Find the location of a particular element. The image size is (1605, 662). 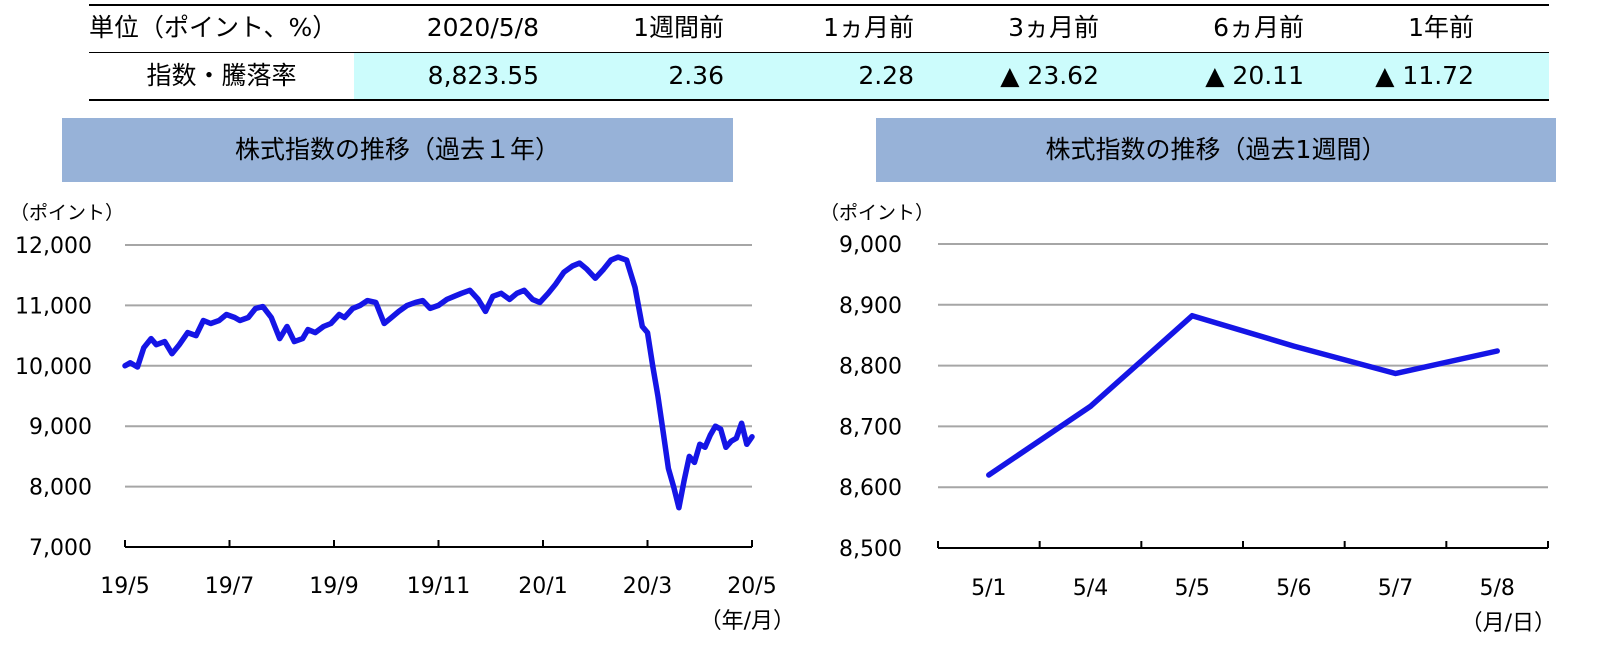

header-3-months: 3ヵ月前 is located at coordinates (1053, 27).